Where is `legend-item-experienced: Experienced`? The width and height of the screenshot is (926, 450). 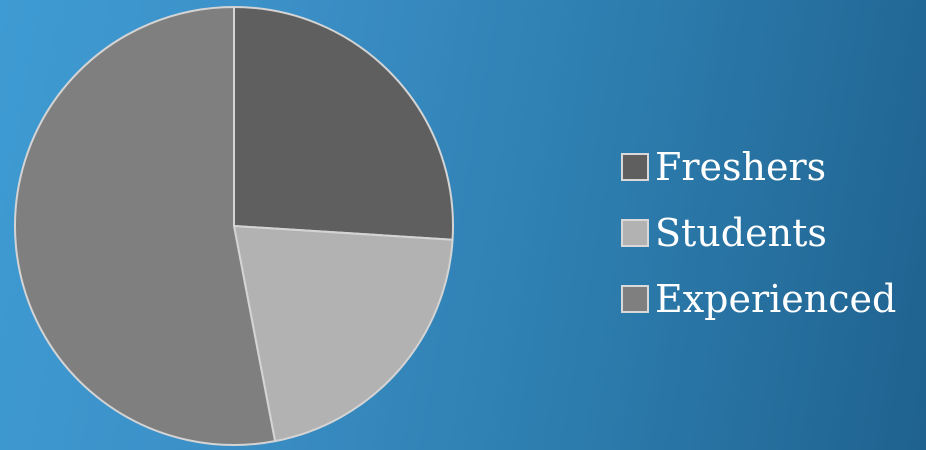 legend-item-experienced: Experienced is located at coordinates (758, 299).